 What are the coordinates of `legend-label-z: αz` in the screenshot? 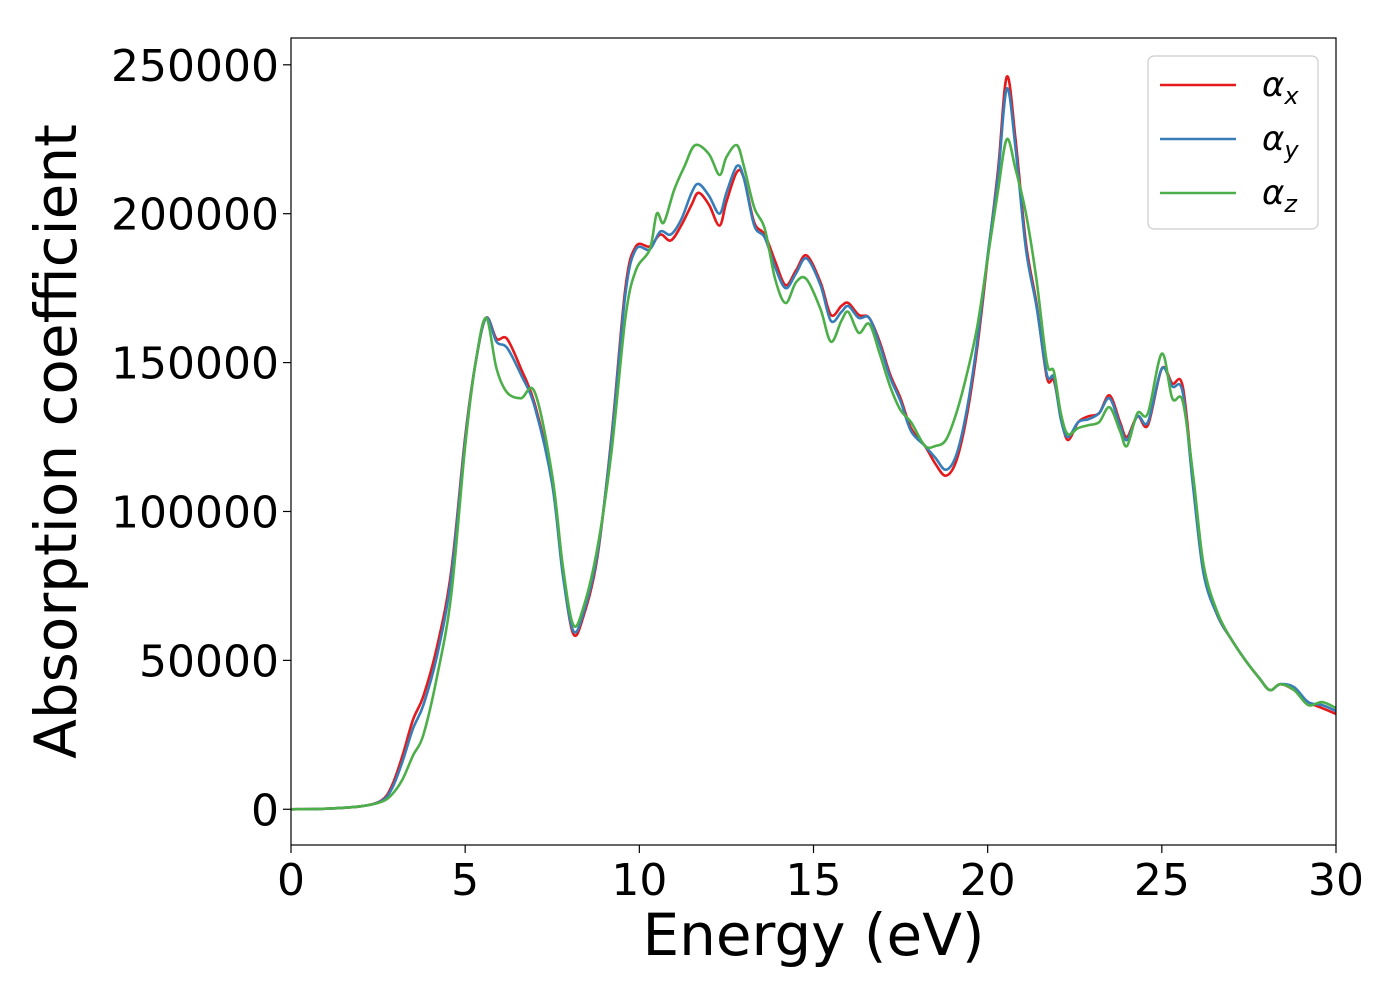 It's located at (1280, 195).